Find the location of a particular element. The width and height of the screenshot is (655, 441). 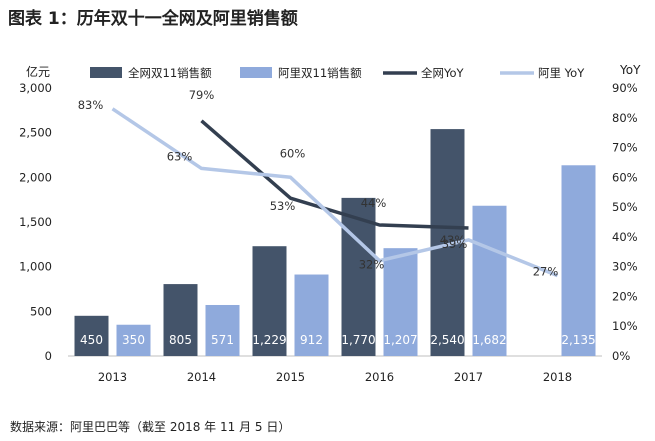

line-value-label: 27% is located at coordinates (546, 272).